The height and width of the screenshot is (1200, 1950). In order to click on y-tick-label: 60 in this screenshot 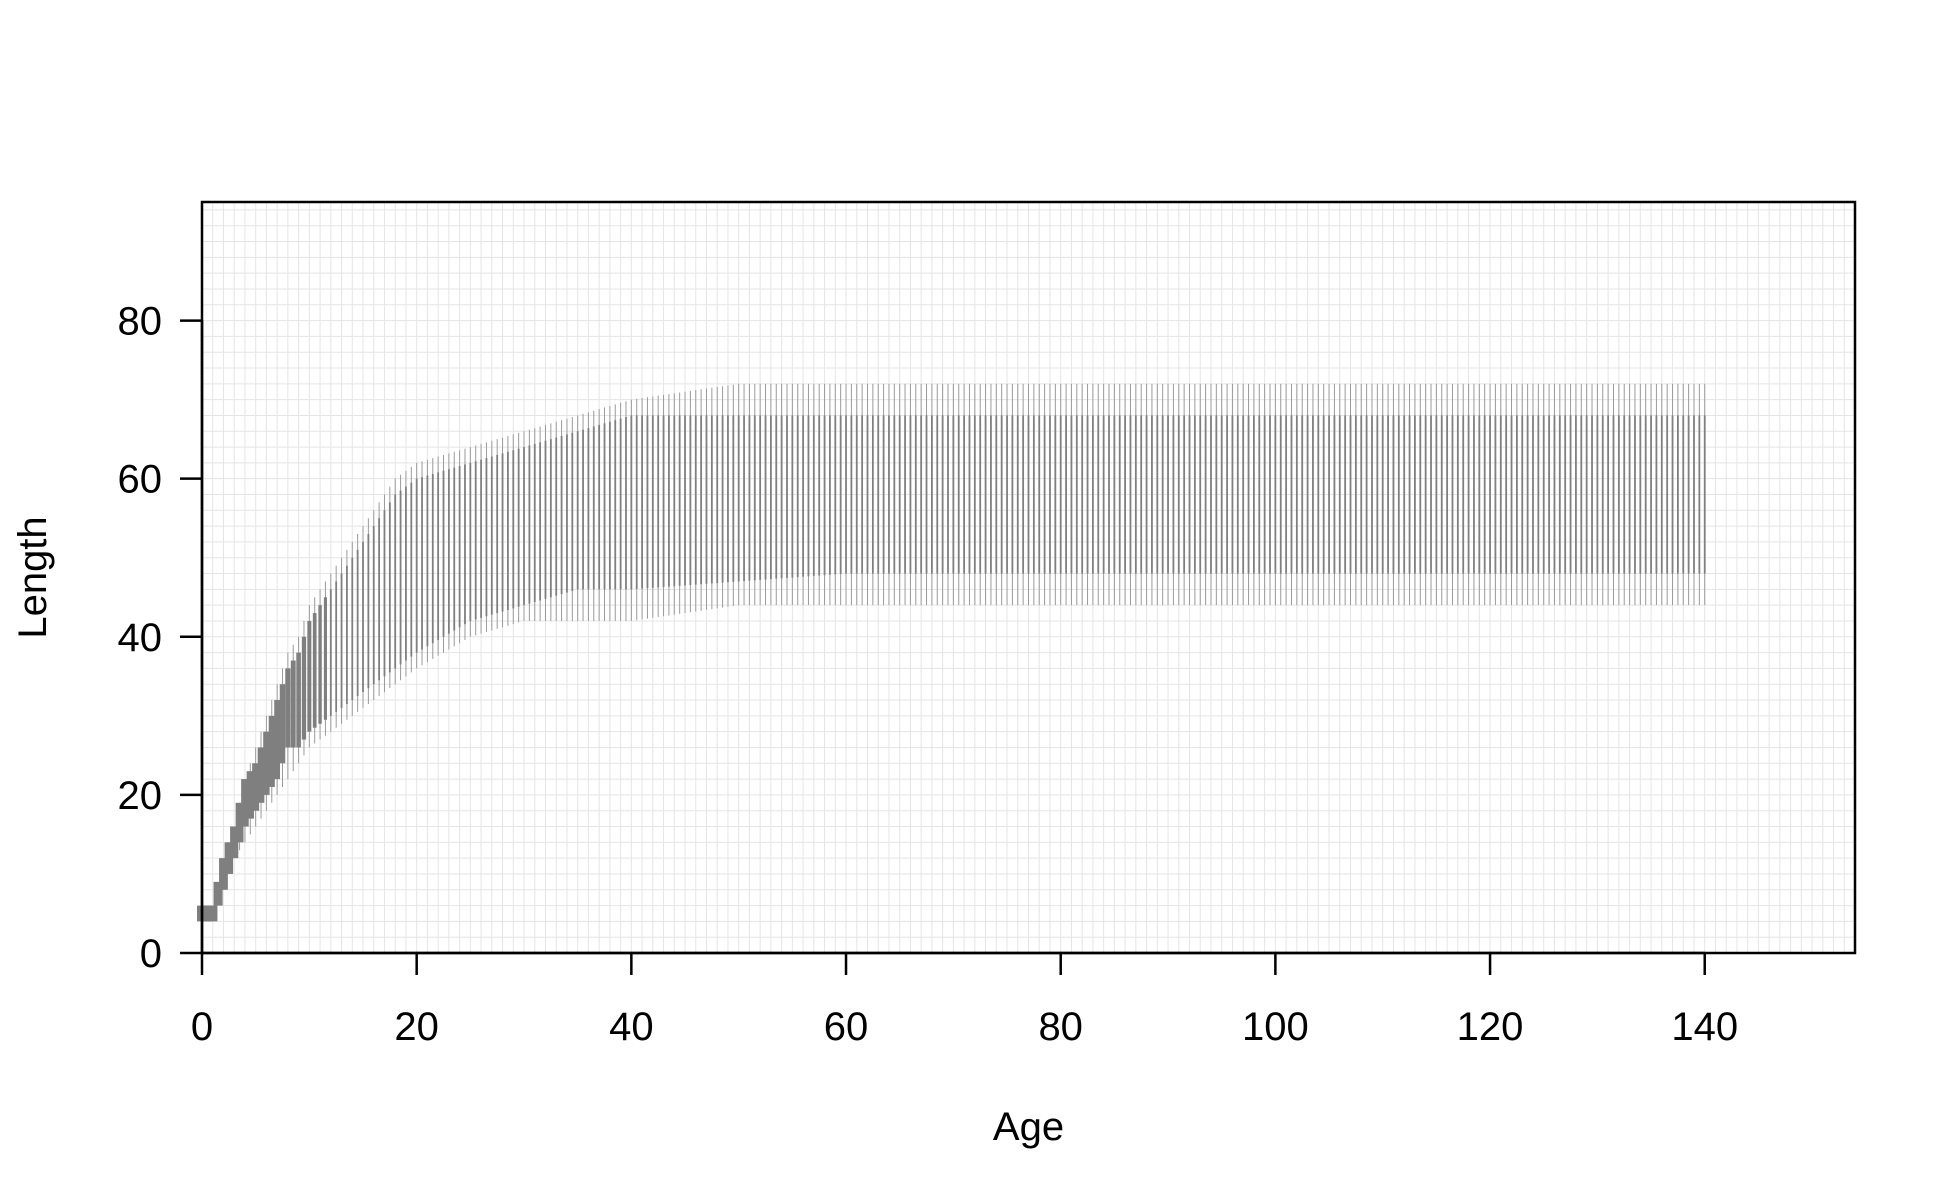, I will do `click(140, 480)`.